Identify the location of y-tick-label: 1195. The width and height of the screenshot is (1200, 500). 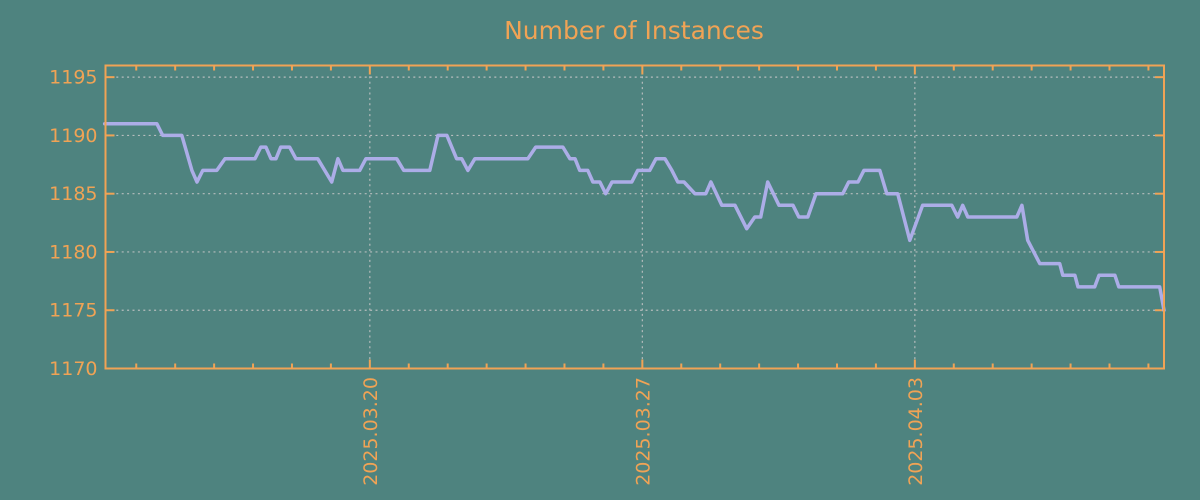
(73, 78).